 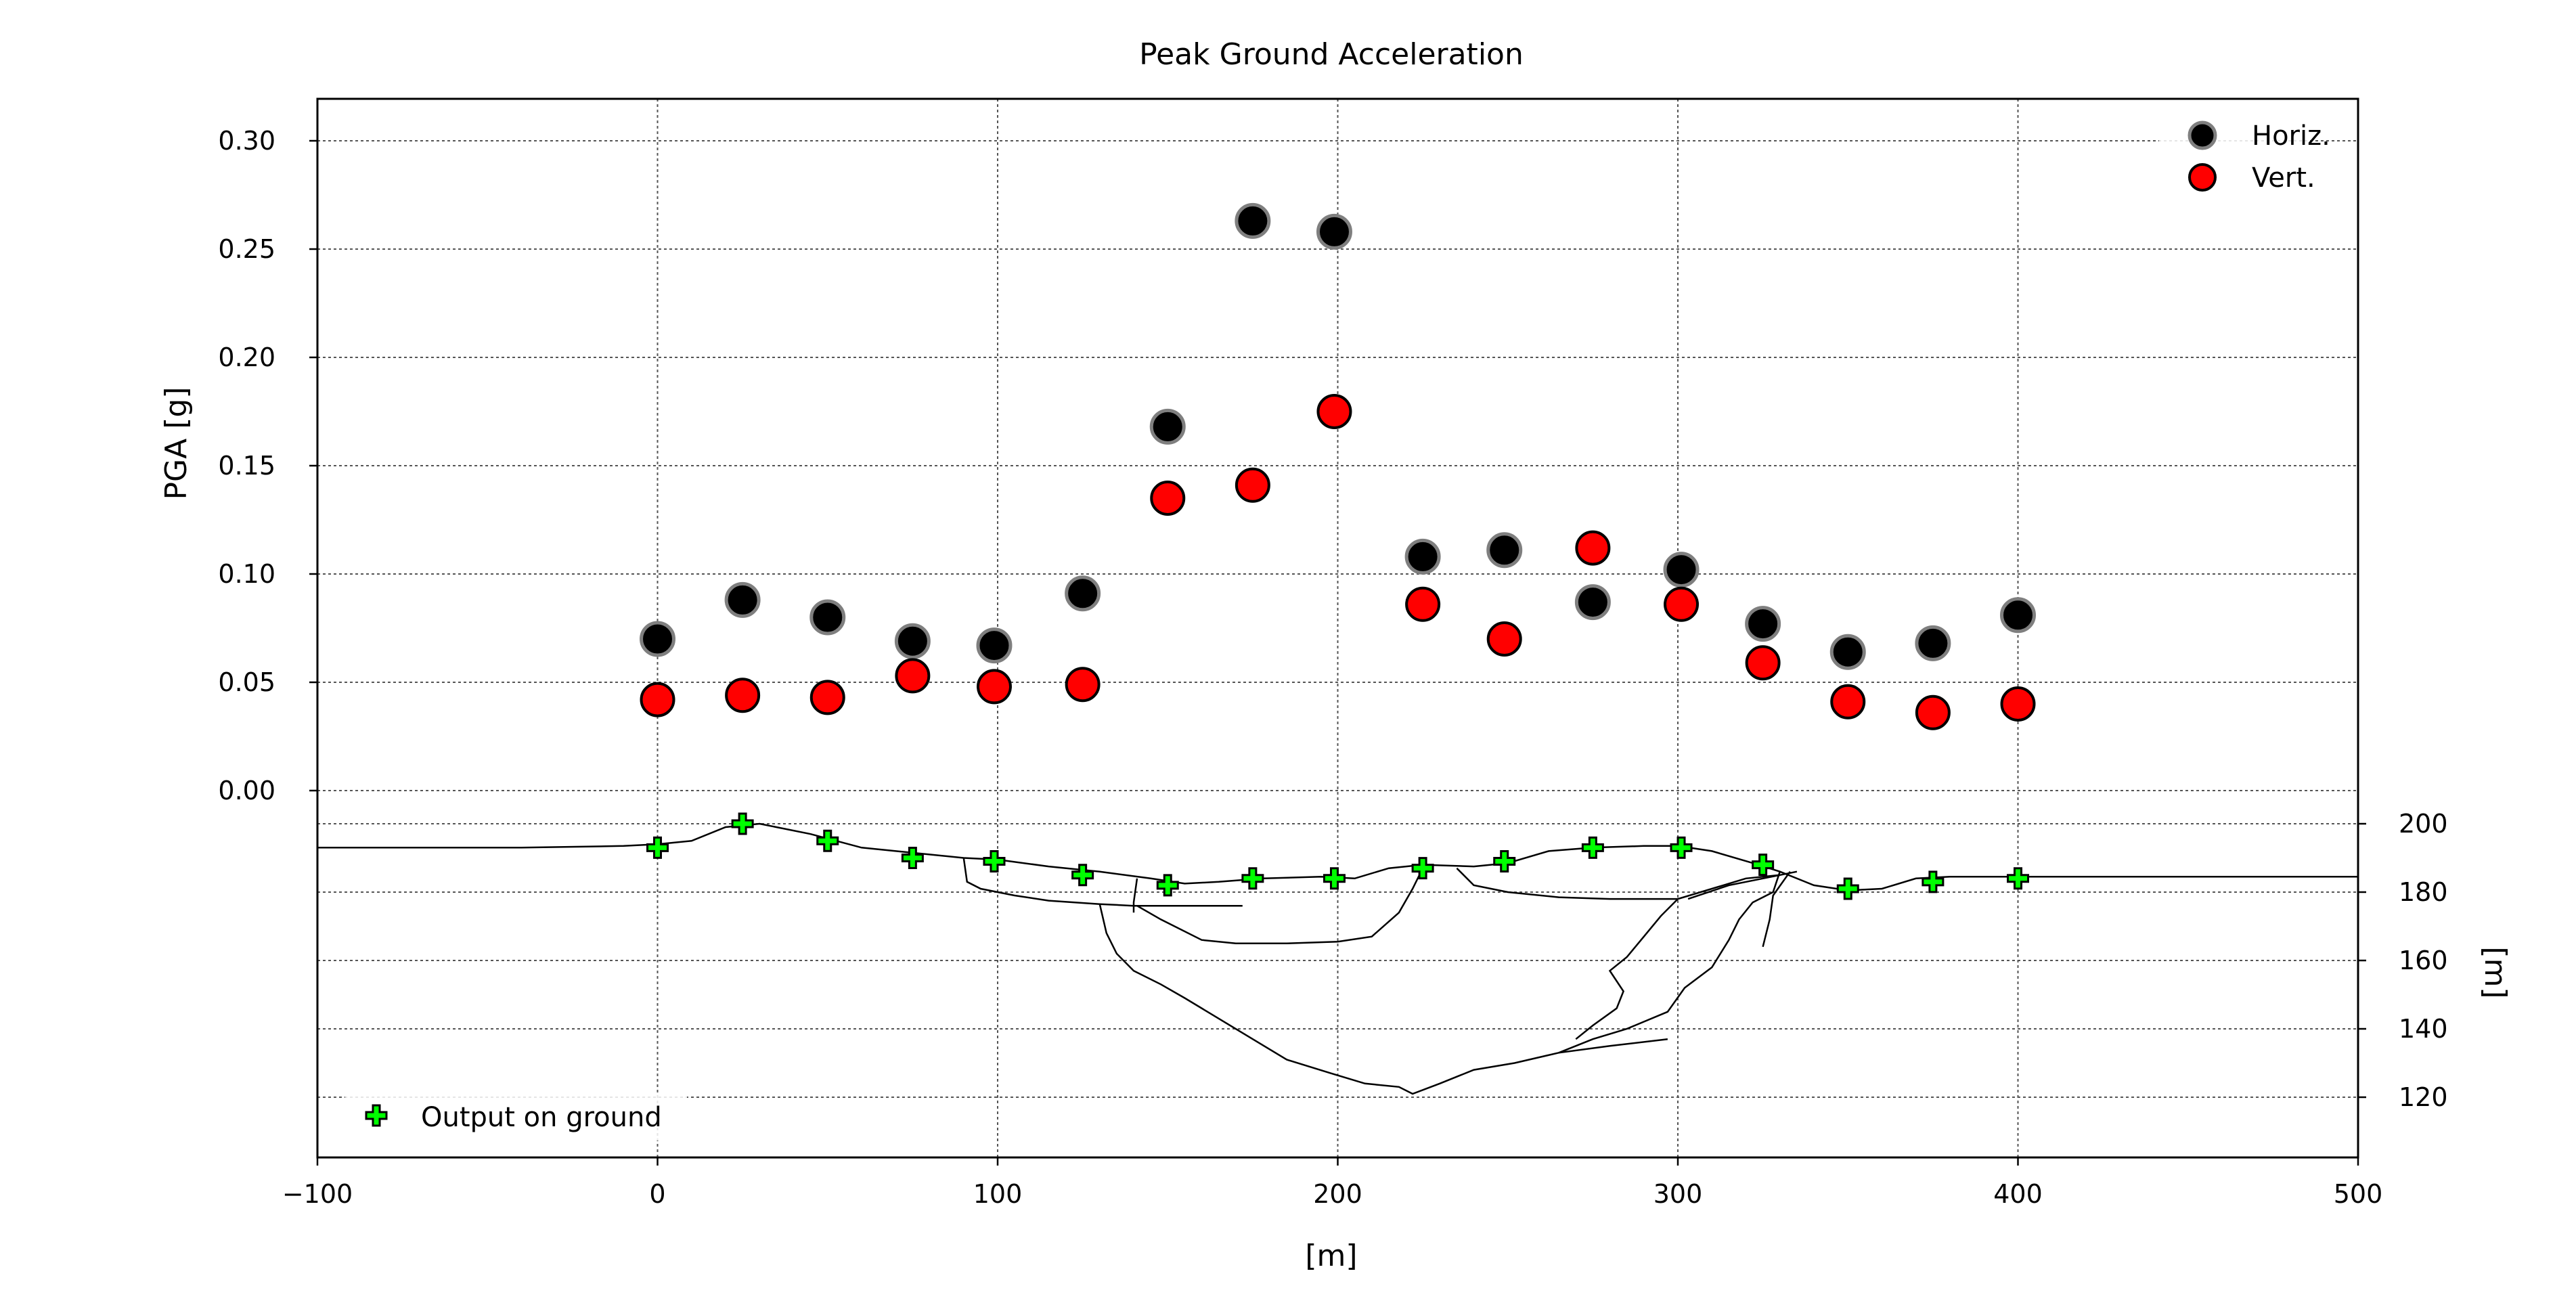 What do you see at coordinates (541, 1117) in the screenshot?
I see `legend-output-label: Output on ground` at bounding box center [541, 1117].